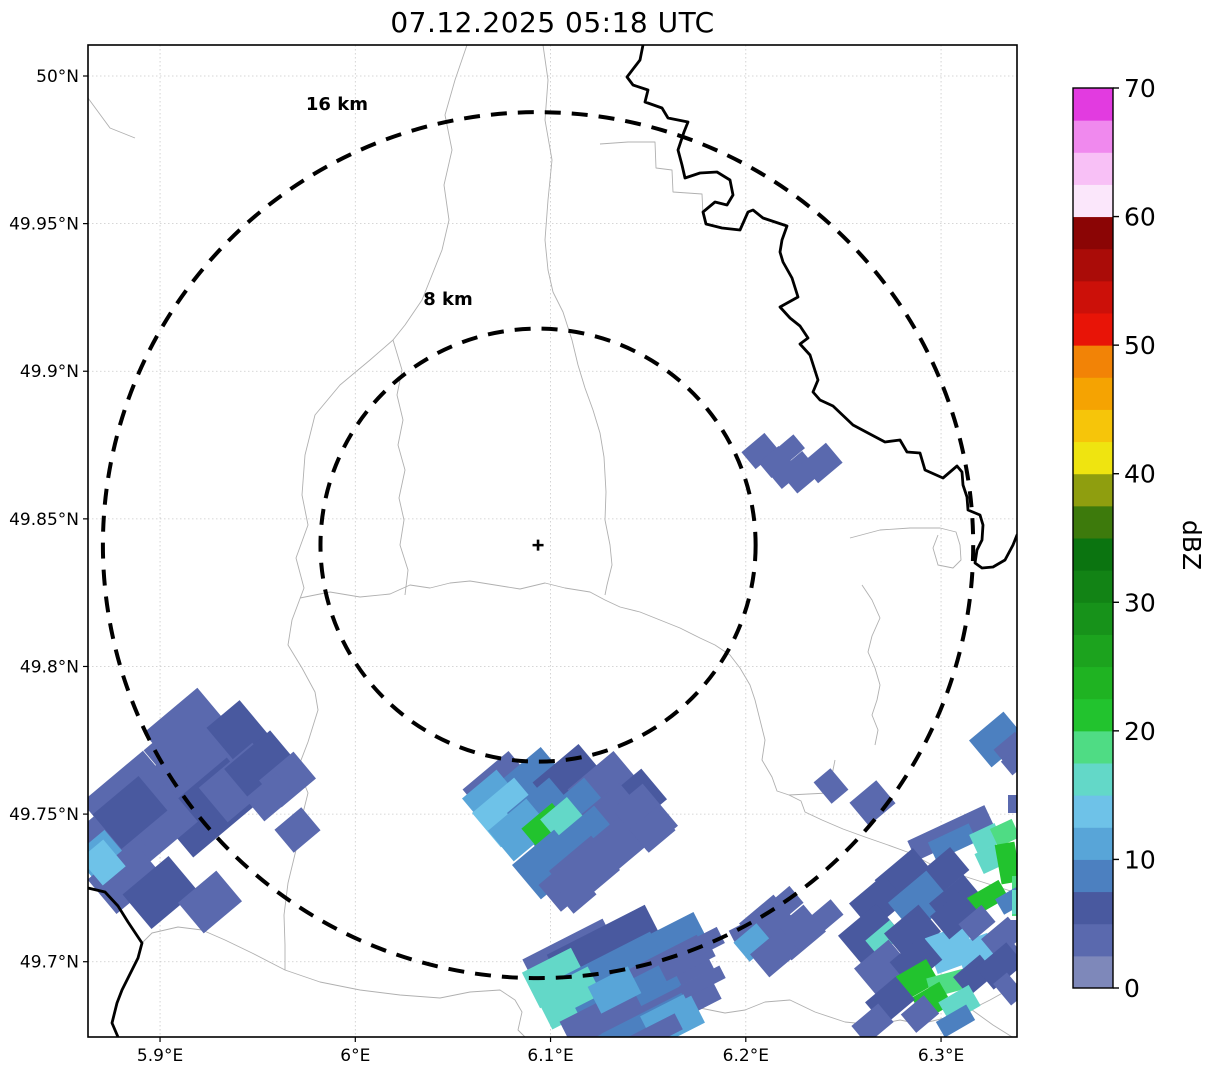 Image resolution: width=1207 pixels, height=1069 pixels. Describe the element at coordinates (1191, 545) in the screenshot. I see `colorbar-unit-label: dBZ` at that location.